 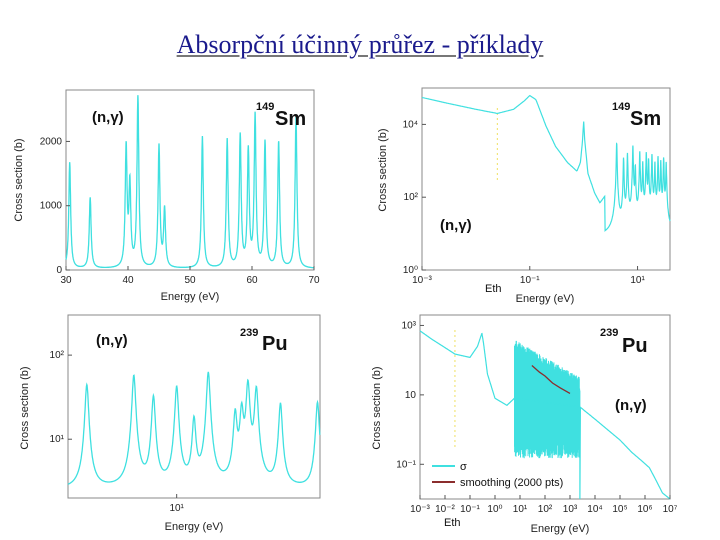 What do you see at coordinates (57, 439) in the screenshot?
I see `y-tick-label: 10¹` at bounding box center [57, 439].